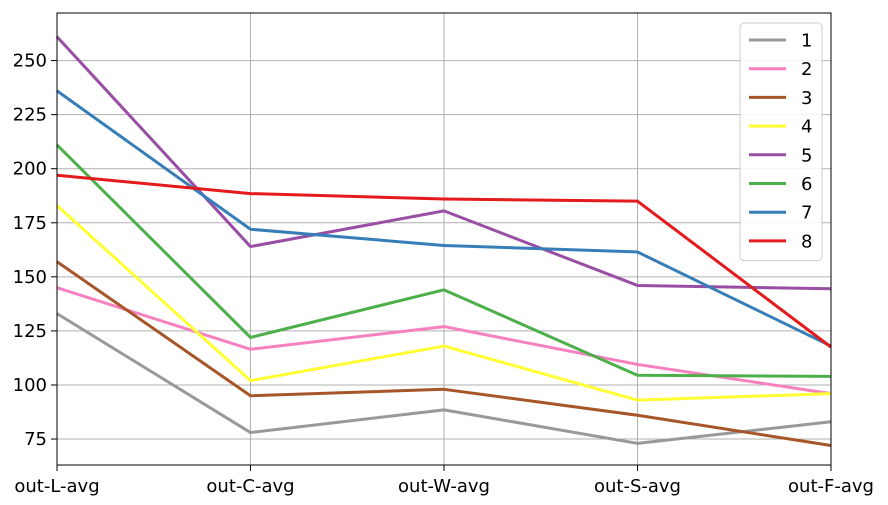 This screenshot has width=888, height=505. Describe the element at coordinates (806, 184) in the screenshot. I see `legend-label: 6` at that location.